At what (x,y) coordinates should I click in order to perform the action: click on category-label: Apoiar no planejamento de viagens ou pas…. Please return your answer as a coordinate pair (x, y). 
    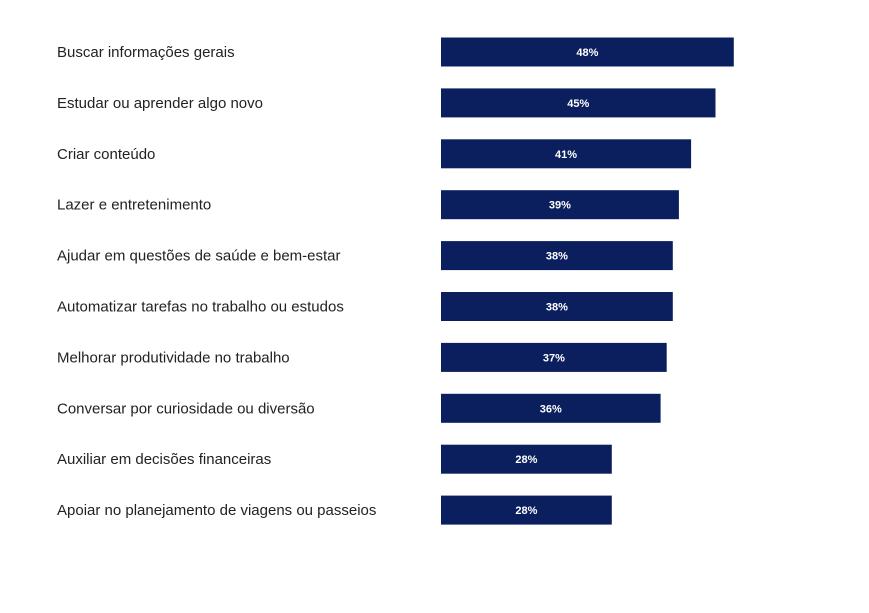
    Looking at the image, I should click on (216, 510).